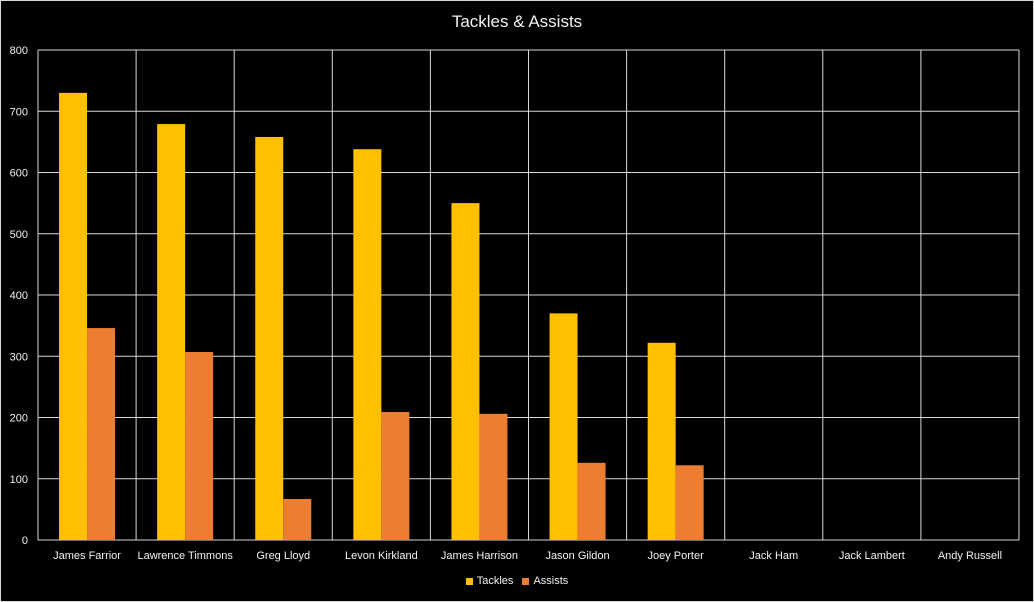 This screenshot has height=602, width=1034. Describe the element at coordinates (495, 581) in the screenshot. I see `legend-label-tackles: Tackles` at that location.